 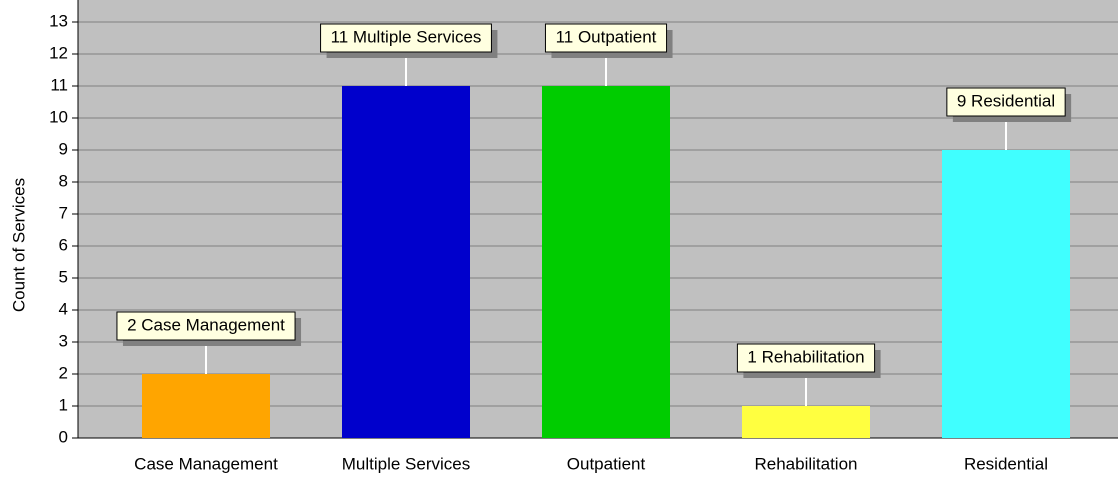 What do you see at coordinates (58, 52) in the screenshot?
I see `y-tick-label: 12` at bounding box center [58, 52].